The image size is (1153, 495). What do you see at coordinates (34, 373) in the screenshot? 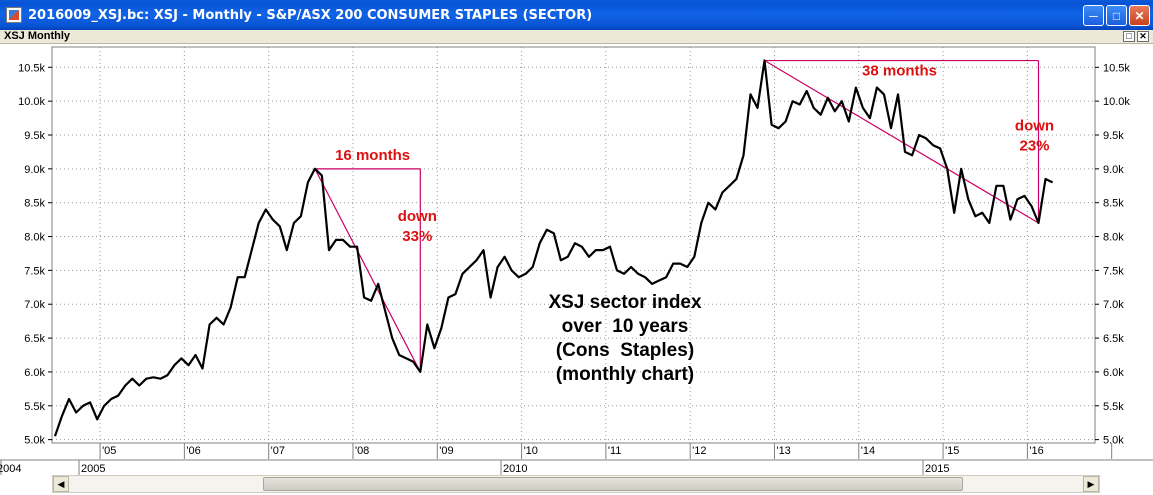
I see `y-tick-label-left: 6.0k` at bounding box center [34, 373].